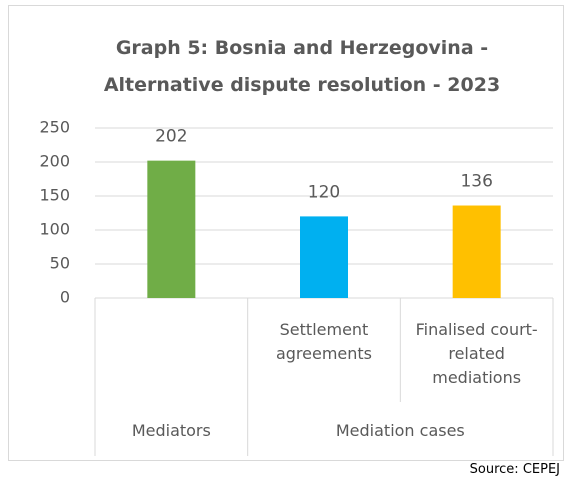 Image resolution: width=574 pixels, height=484 pixels. What do you see at coordinates (60, 263) in the screenshot?
I see `y-tick-label: 50` at bounding box center [60, 263].